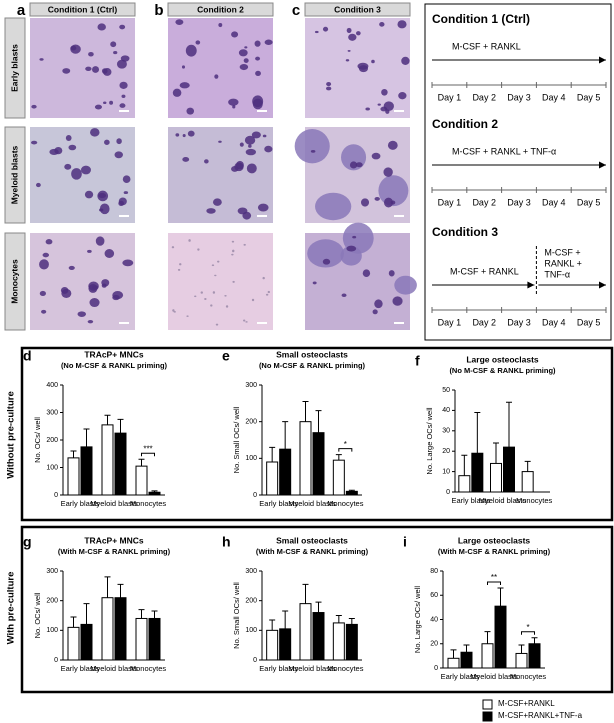  Describe the element at coordinates (434, 644) in the screenshot. I see `y-tick-label: 20` at that location.